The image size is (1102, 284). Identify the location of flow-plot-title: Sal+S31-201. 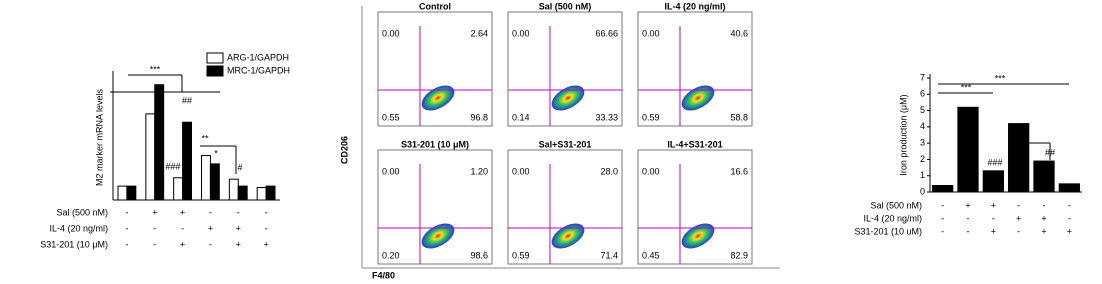
(565, 144).